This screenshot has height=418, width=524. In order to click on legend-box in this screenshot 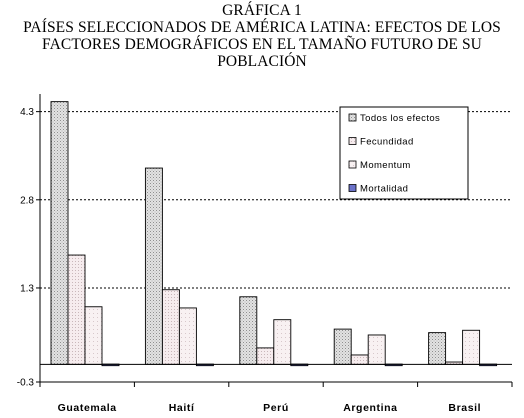, I will do `click(404, 153)`.